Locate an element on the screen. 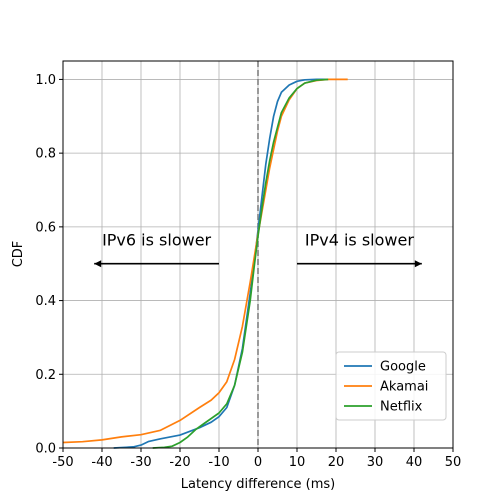 This screenshot has width=503, height=503. x-tick-label: 10 is located at coordinates (297, 462).